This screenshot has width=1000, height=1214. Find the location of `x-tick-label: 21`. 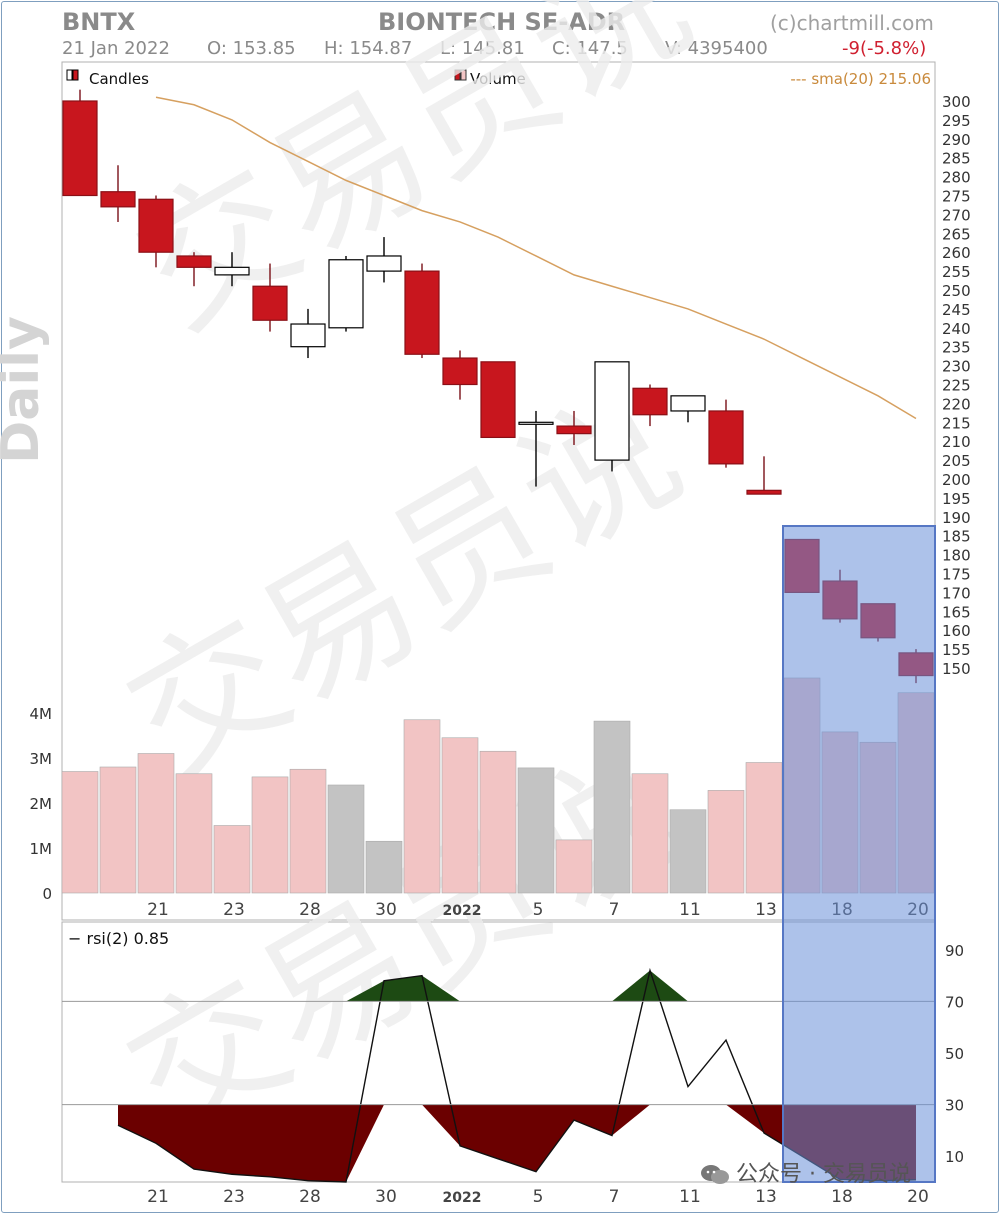

x-tick-label: 21 is located at coordinates (158, 1197).